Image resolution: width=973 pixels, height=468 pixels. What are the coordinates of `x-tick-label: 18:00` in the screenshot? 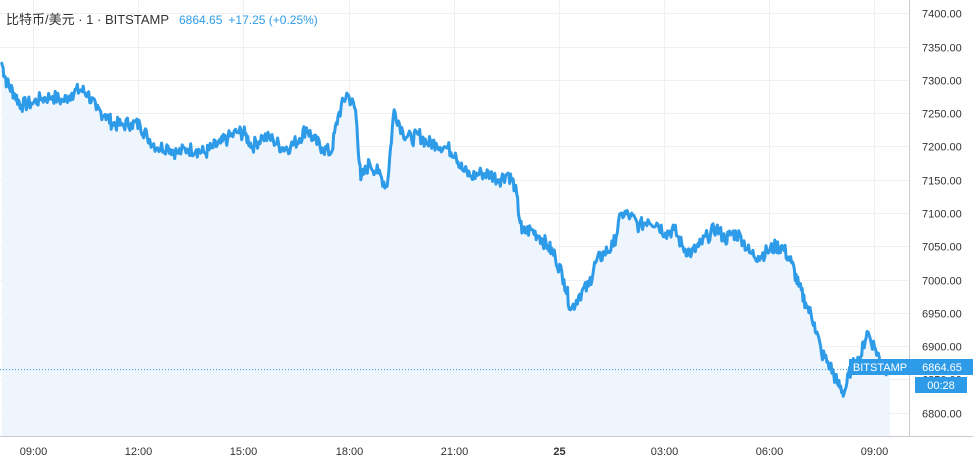 It's located at (350, 452).